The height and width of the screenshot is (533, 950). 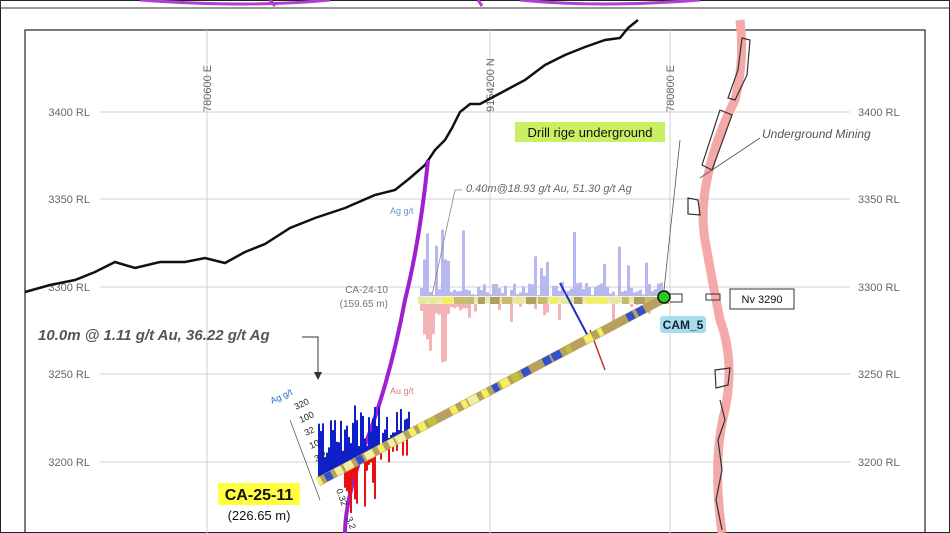 What do you see at coordinates (309, 431) in the screenshot?
I see `tick-label: 32` at bounding box center [309, 431].